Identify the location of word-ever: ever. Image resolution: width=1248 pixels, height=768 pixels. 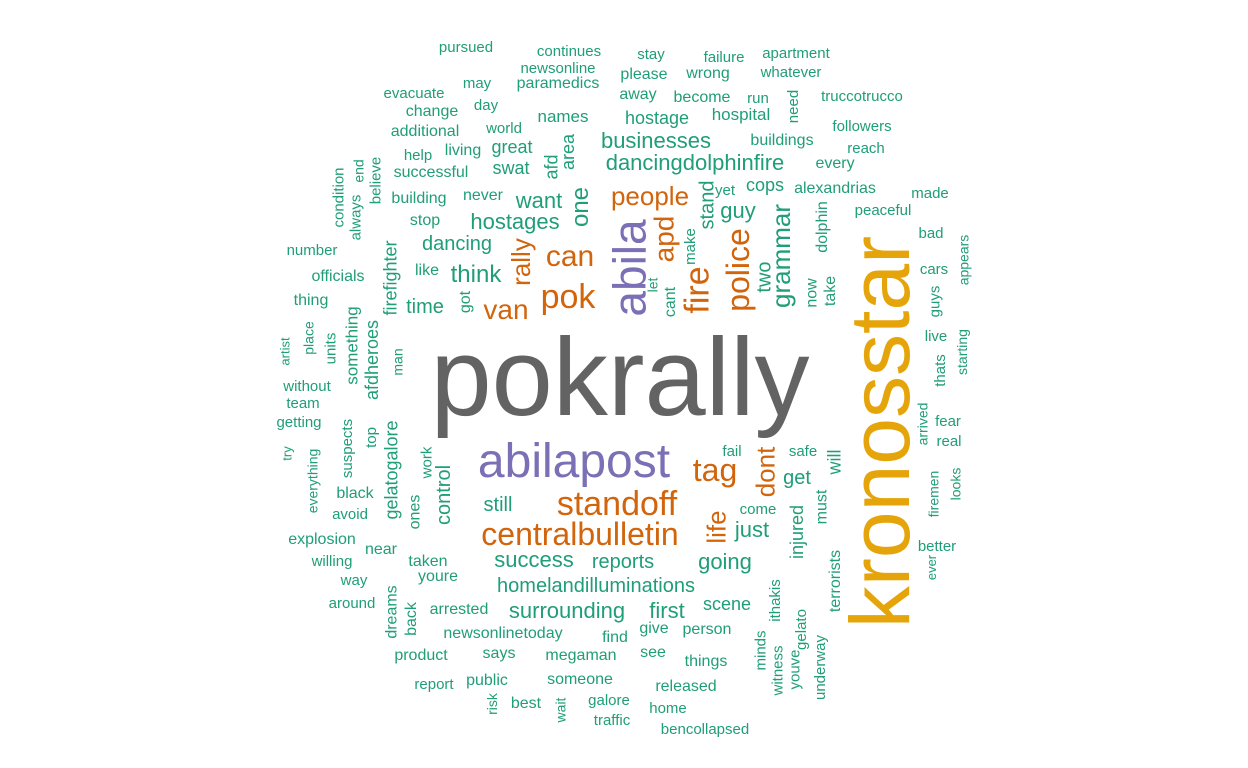
(932, 567).